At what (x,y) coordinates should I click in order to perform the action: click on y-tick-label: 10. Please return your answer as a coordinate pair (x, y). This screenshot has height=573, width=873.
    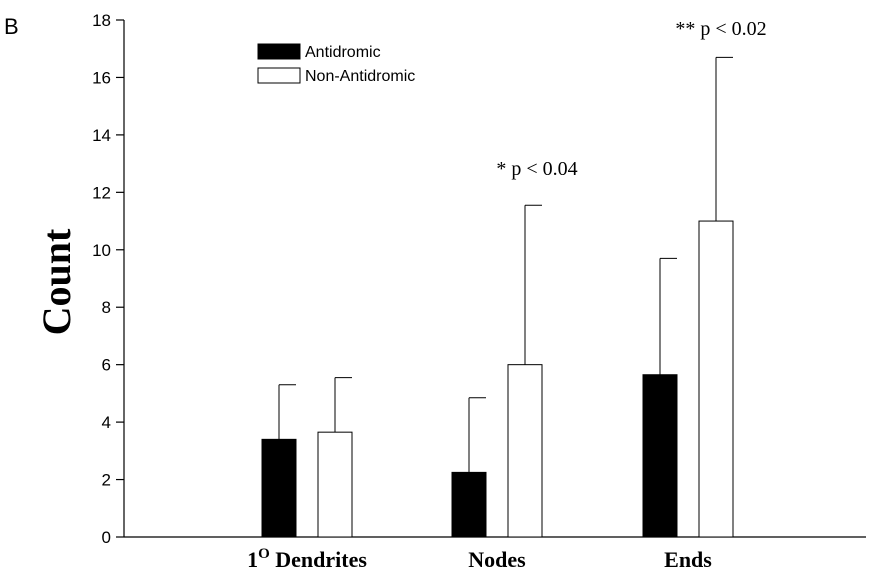
    Looking at the image, I should click on (101, 250).